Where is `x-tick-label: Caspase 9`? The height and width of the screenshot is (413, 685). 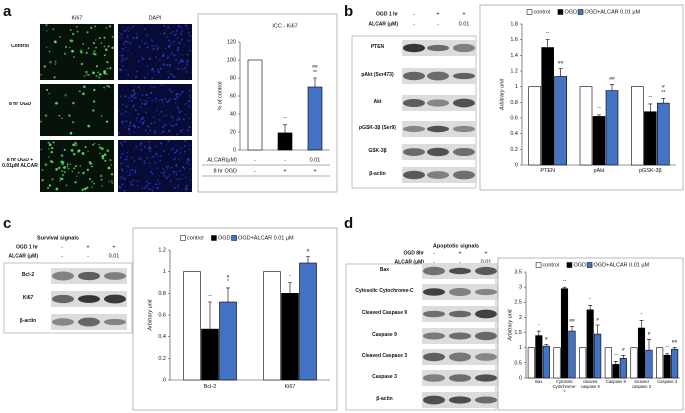 x-tick-label: Caspase 9 is located at coordinates (615, 382).